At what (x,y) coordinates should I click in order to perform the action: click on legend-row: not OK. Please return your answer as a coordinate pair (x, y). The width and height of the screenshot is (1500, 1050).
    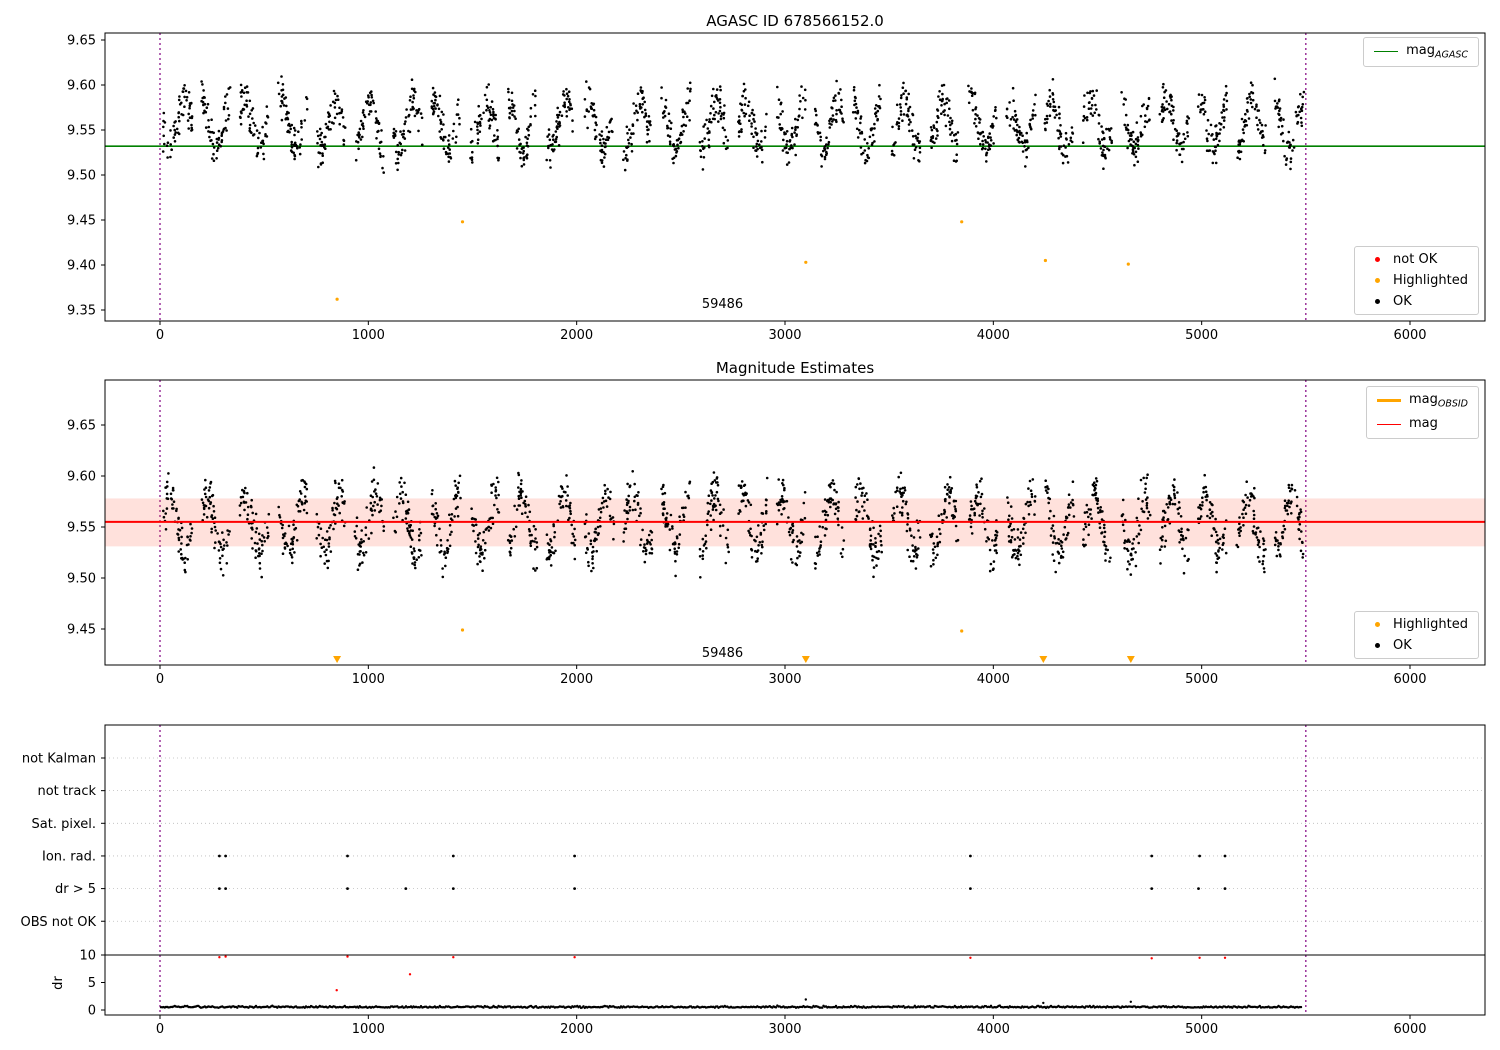
    Looking at the image, I should click on (1416, 259).